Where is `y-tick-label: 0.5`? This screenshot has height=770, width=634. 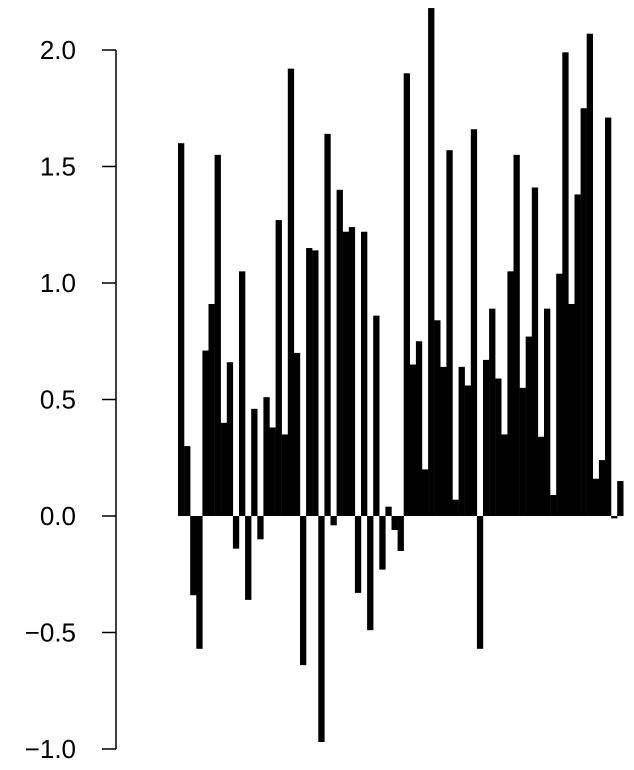 y-tick-label: 0.5 is located at coordinates (58, 400).